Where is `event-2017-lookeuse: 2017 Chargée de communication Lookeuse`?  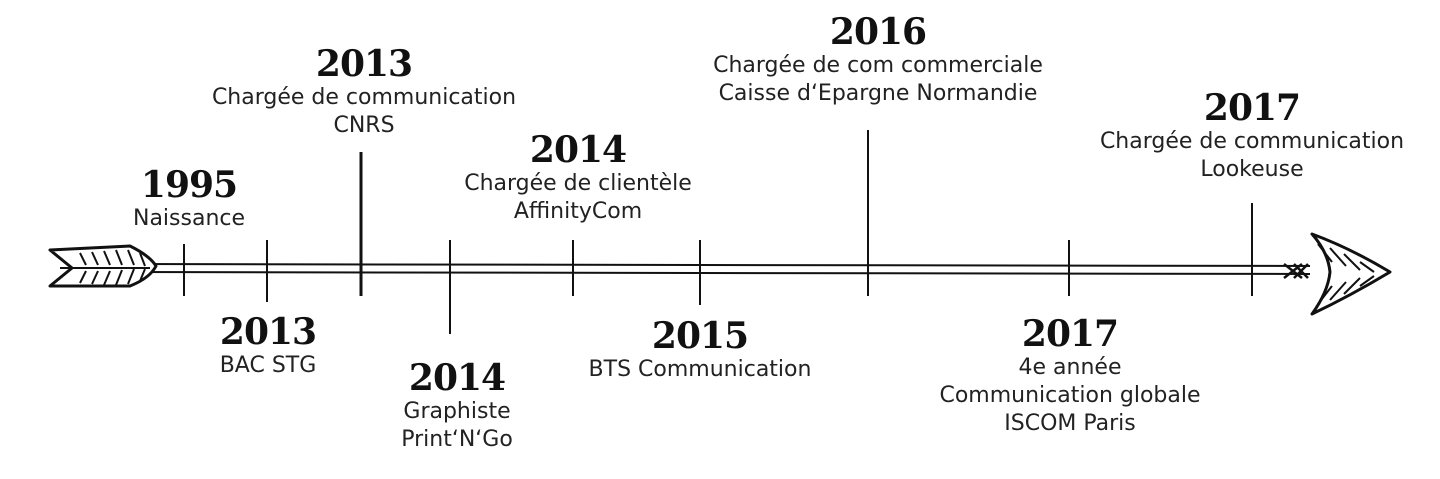
event-2017-lookeuse: 2017 Chargée de communication Lookeuse is located at coordinates (1252, 136).